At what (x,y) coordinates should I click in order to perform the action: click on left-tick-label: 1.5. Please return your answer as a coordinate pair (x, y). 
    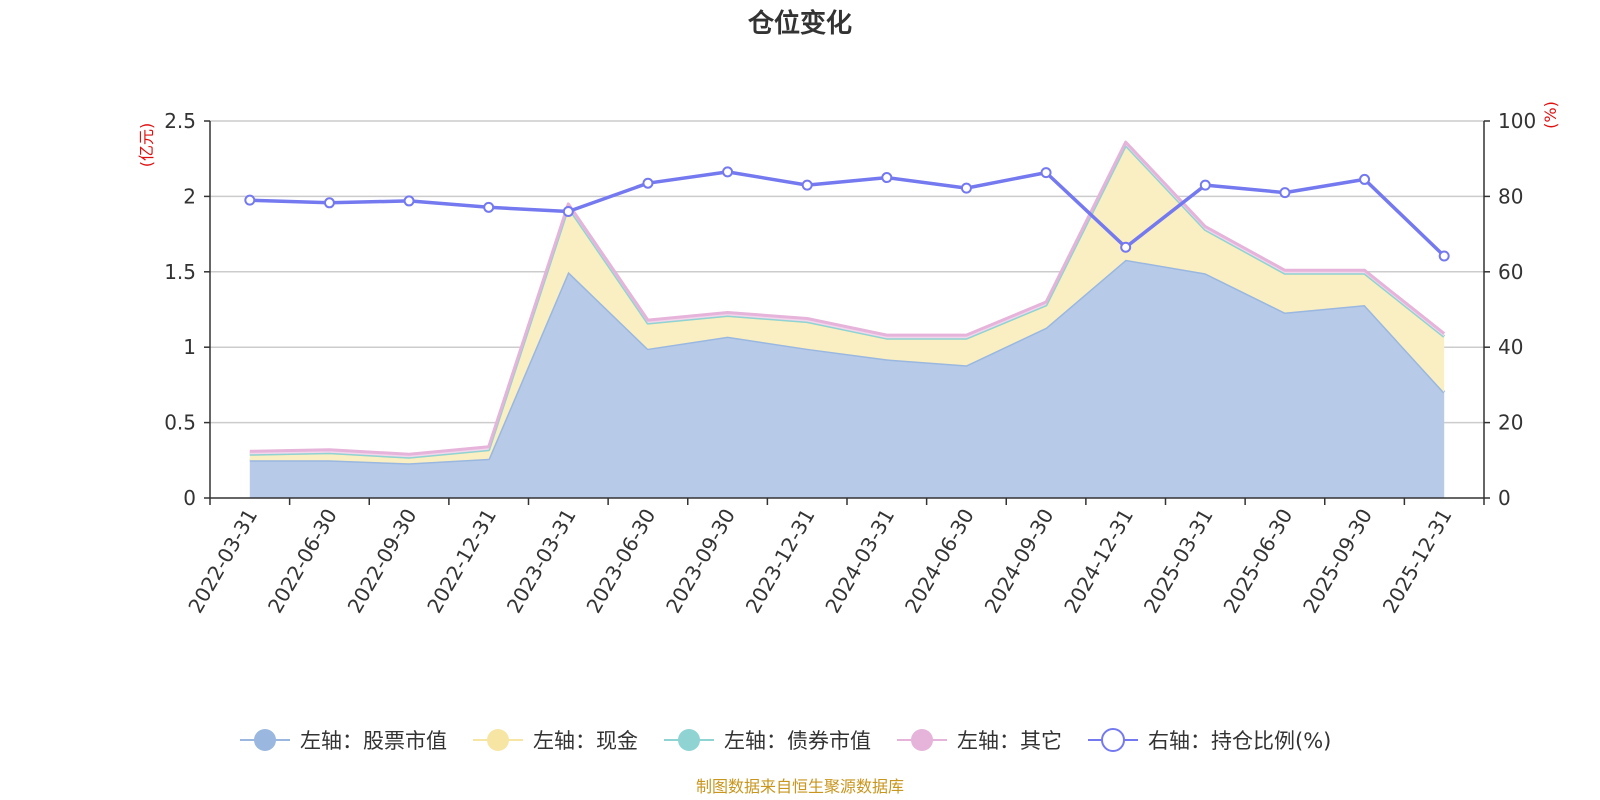
    Looking at the image, I should click on (180, 272).